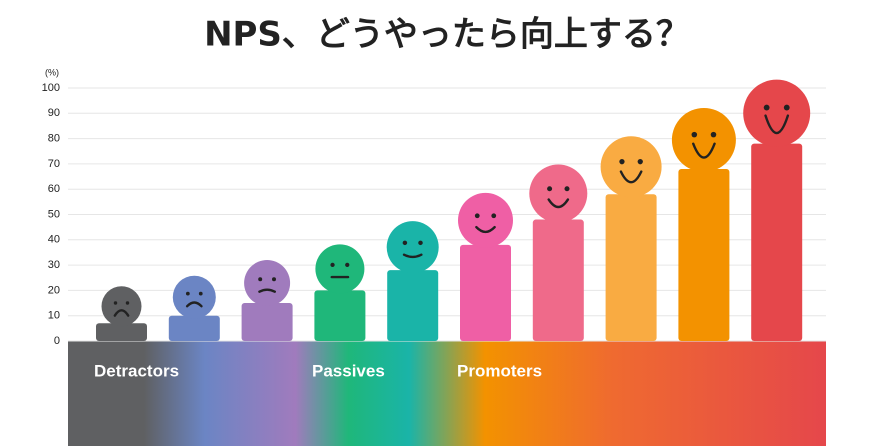  I want to click on y-tick-label: 40, so click(54, 240).